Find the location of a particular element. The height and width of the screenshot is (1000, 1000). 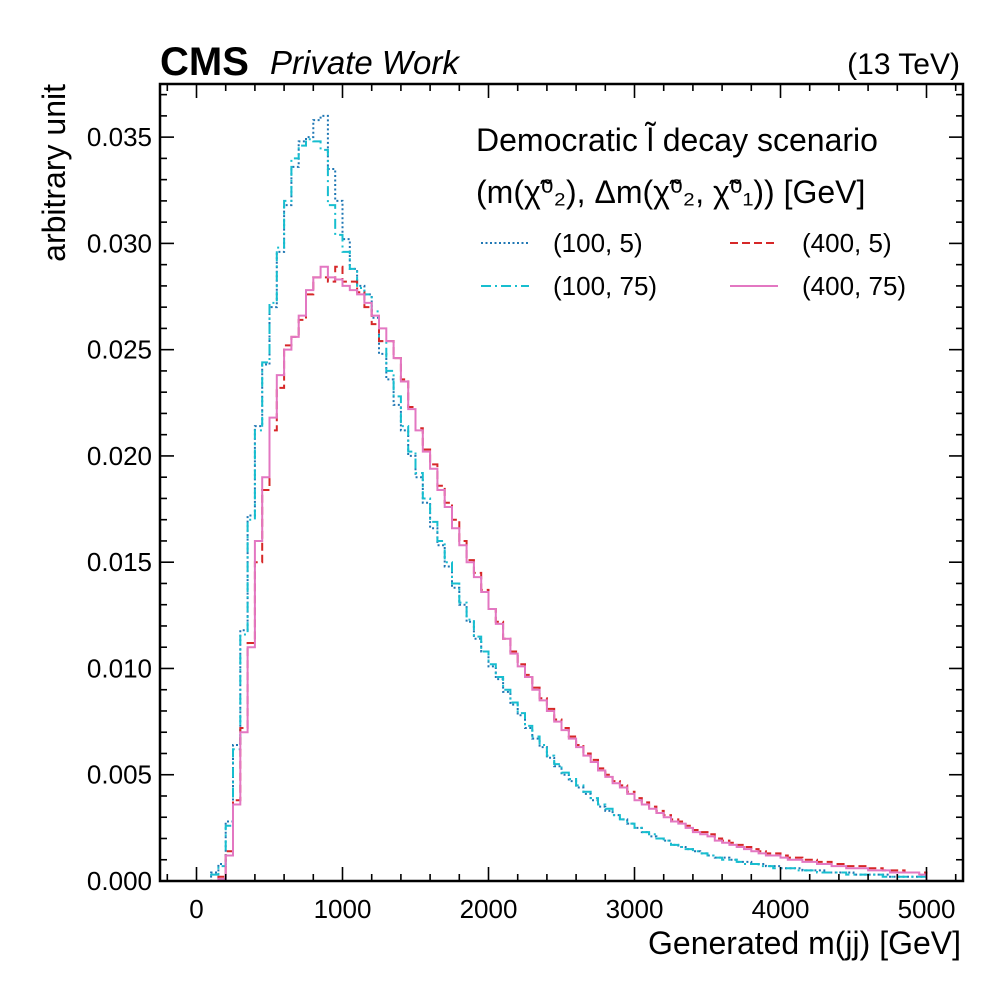

y-tick-label: 0.035 is located at coordinates (119, 137).